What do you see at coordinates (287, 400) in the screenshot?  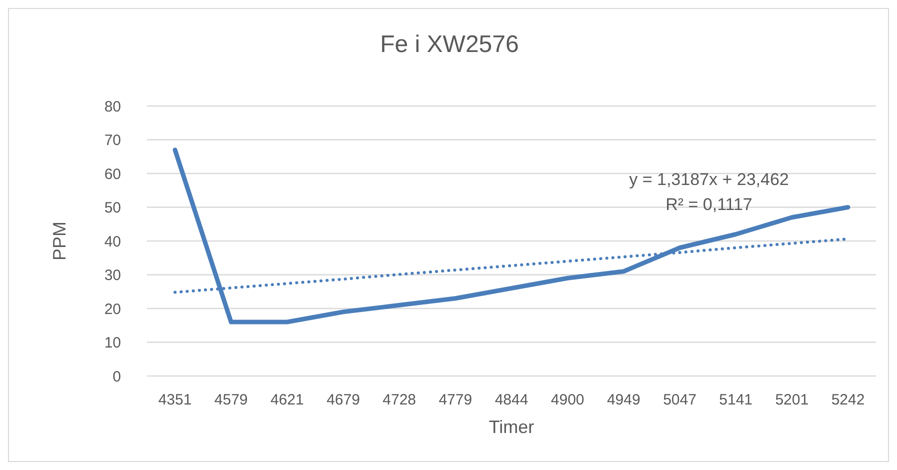 I see `x-tick-label: 4621` at bounding box center [287, 400].